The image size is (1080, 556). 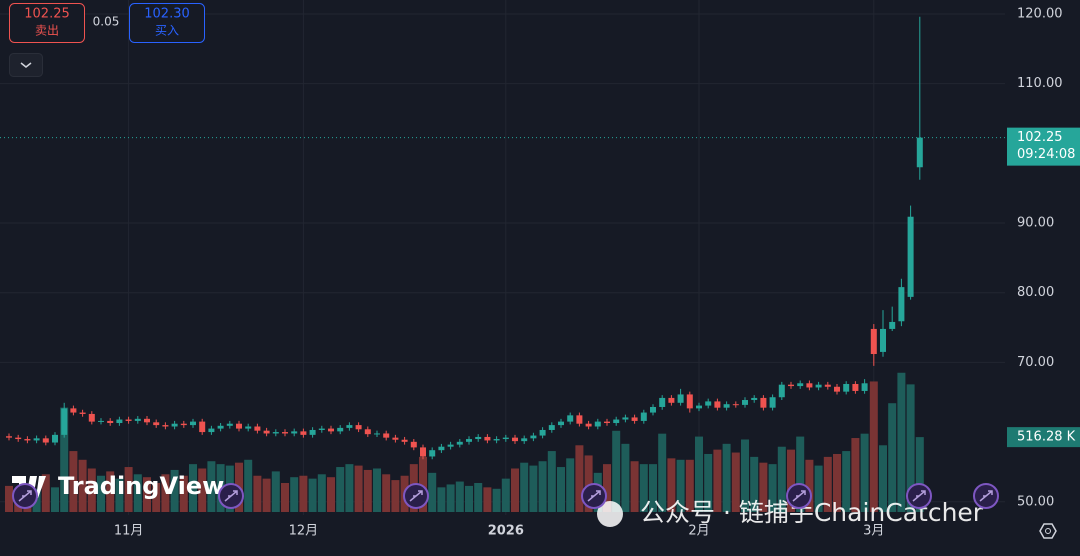 What do you see at coordinates (47, 14) in the screenshot?
I see `sell-price: 102.25` at bounding box center [47, 14].